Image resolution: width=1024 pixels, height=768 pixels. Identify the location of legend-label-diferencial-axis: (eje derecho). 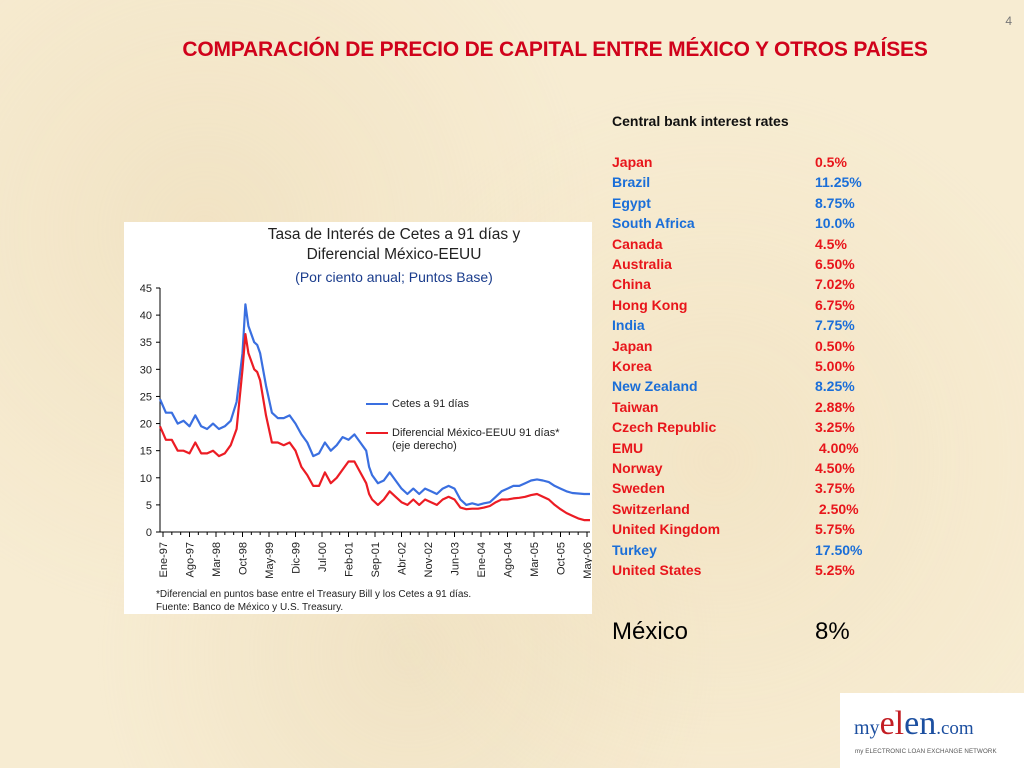
(424, 446).